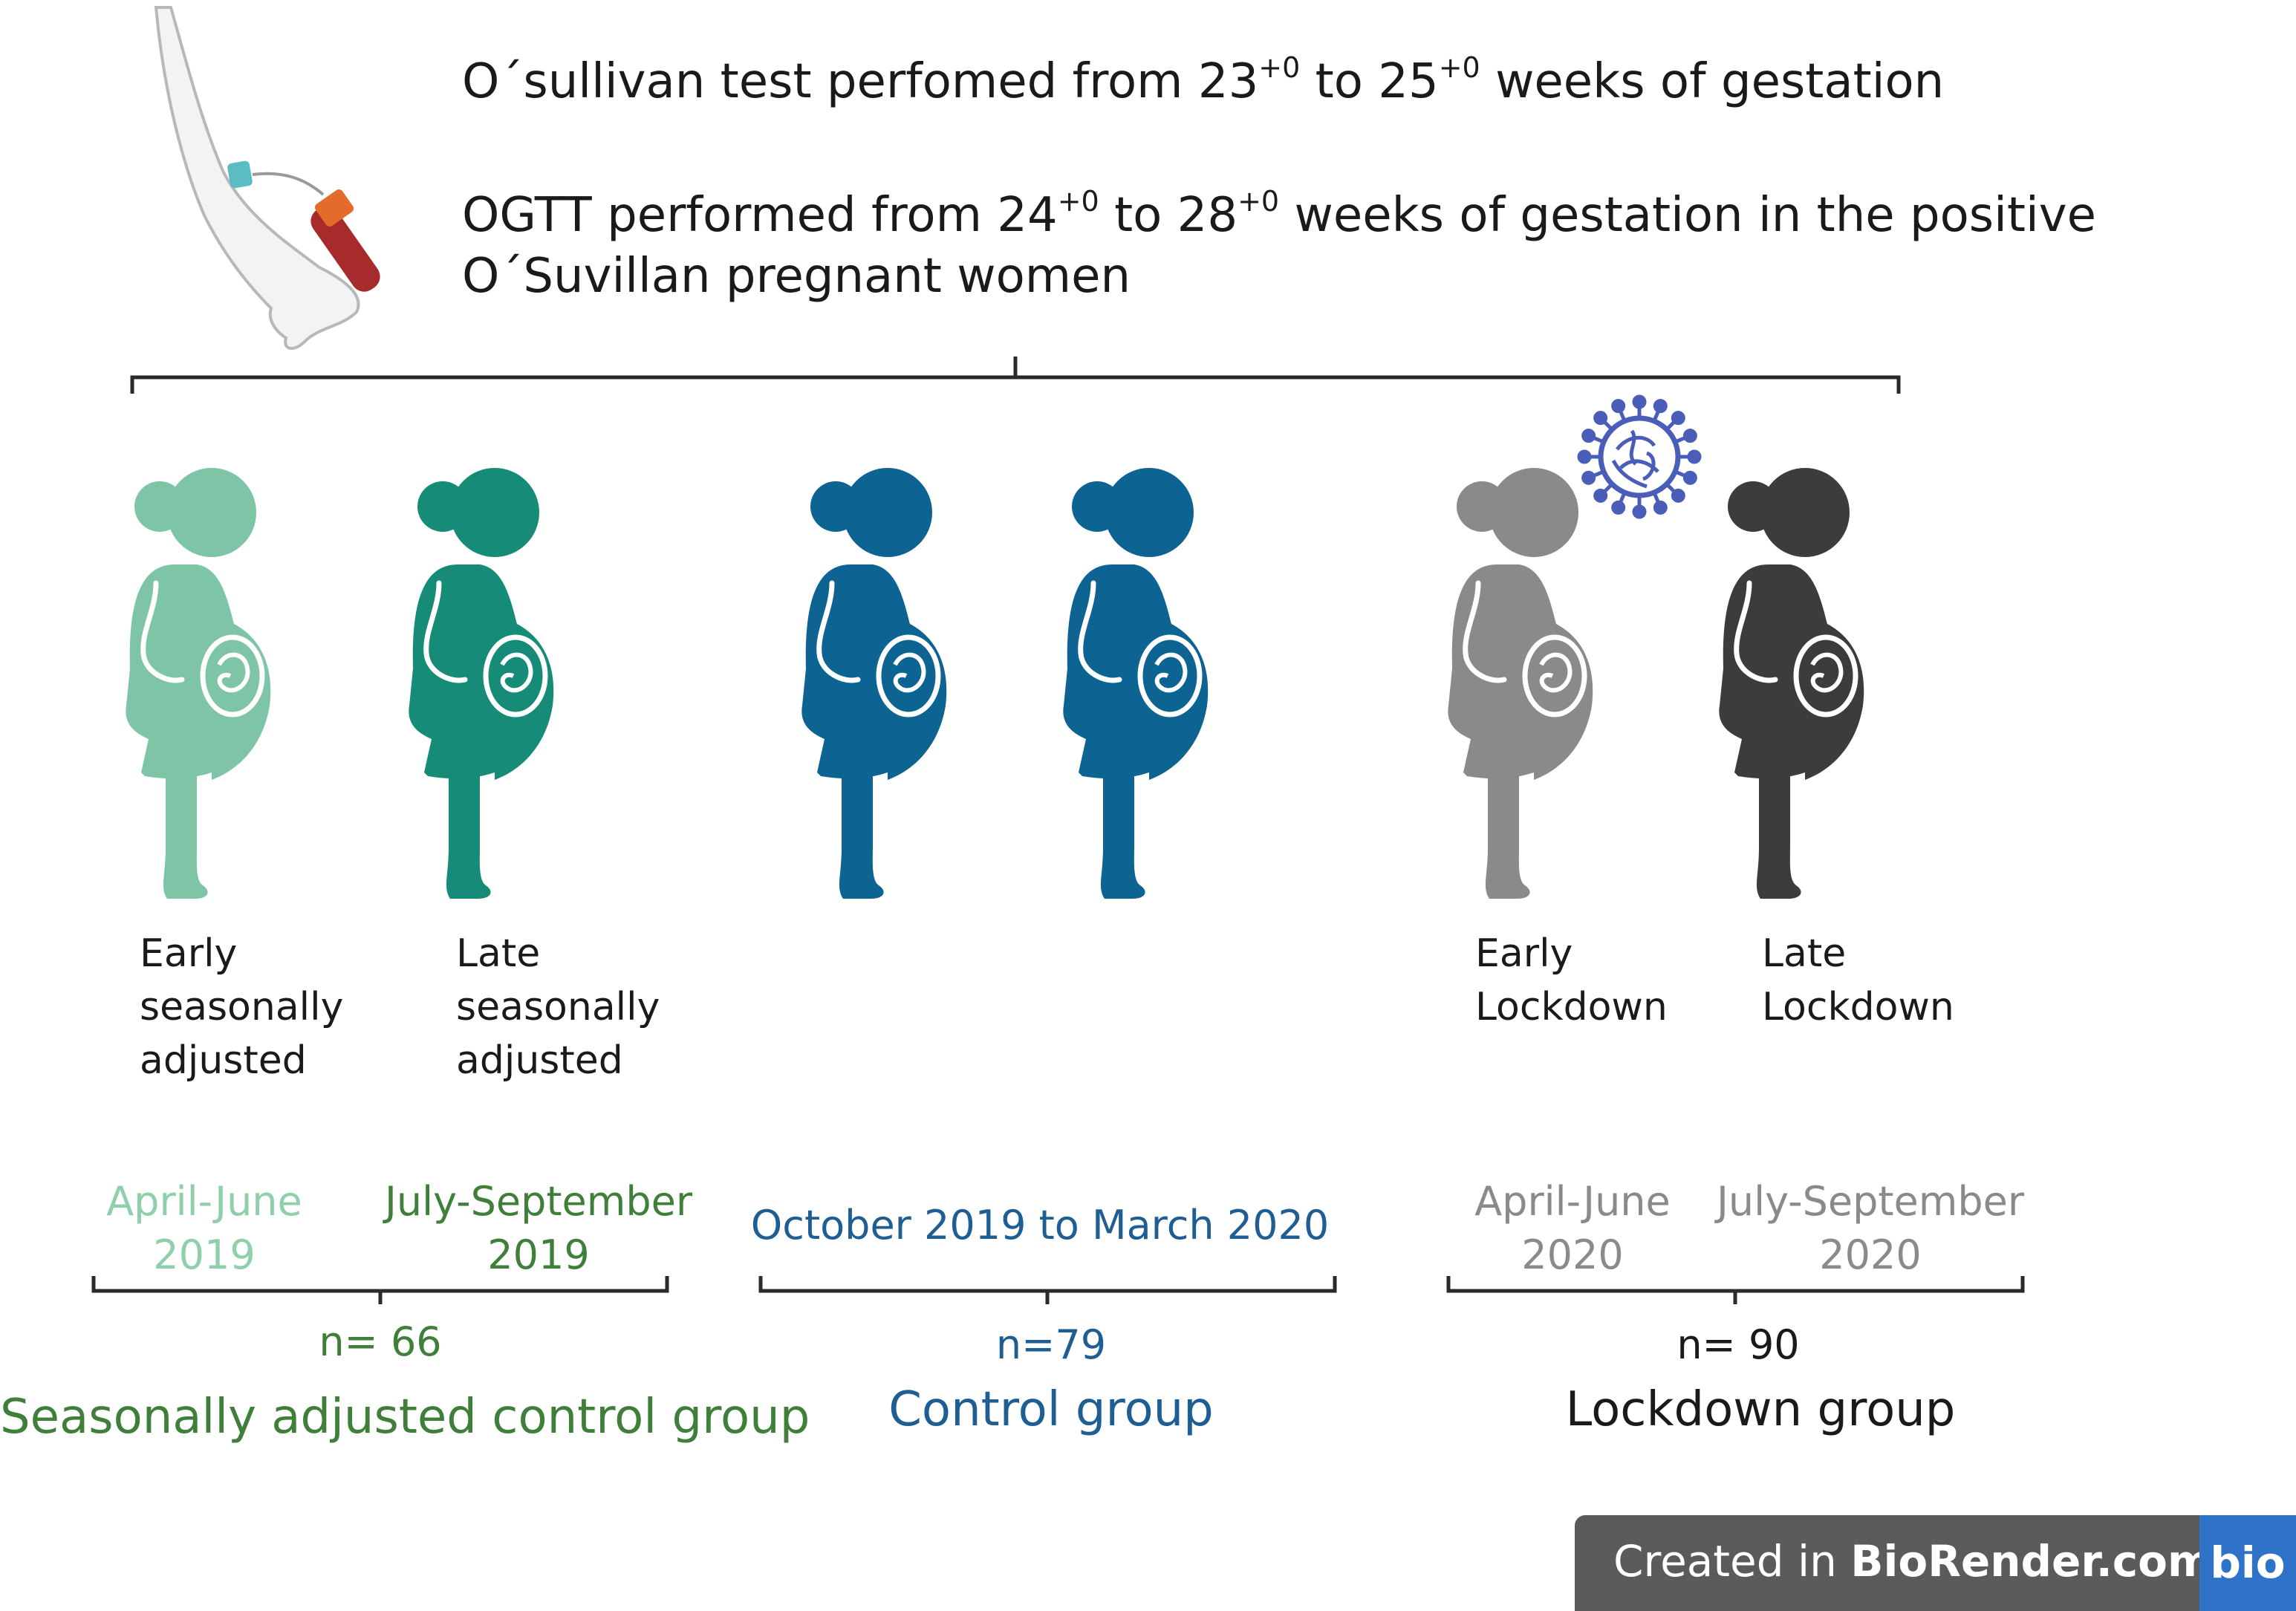  What do you see at coordinates (2247, 1563) in the screenshot?
I see `biorender-logo-icon: bio` at bounding box center [2247, 1563].